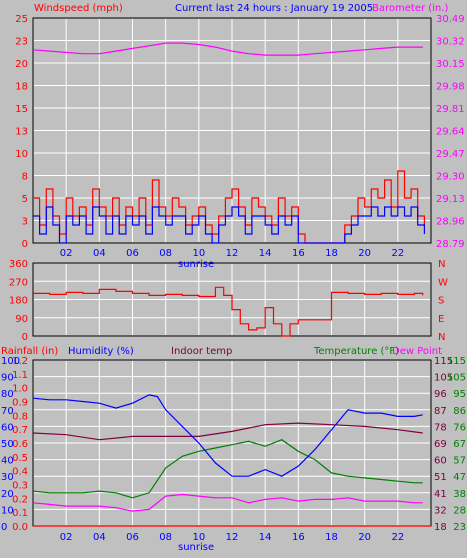  Describe the element at coordinates (165, 537) in the screenshot. I see `weather-x-tick-label: 08` at that location.